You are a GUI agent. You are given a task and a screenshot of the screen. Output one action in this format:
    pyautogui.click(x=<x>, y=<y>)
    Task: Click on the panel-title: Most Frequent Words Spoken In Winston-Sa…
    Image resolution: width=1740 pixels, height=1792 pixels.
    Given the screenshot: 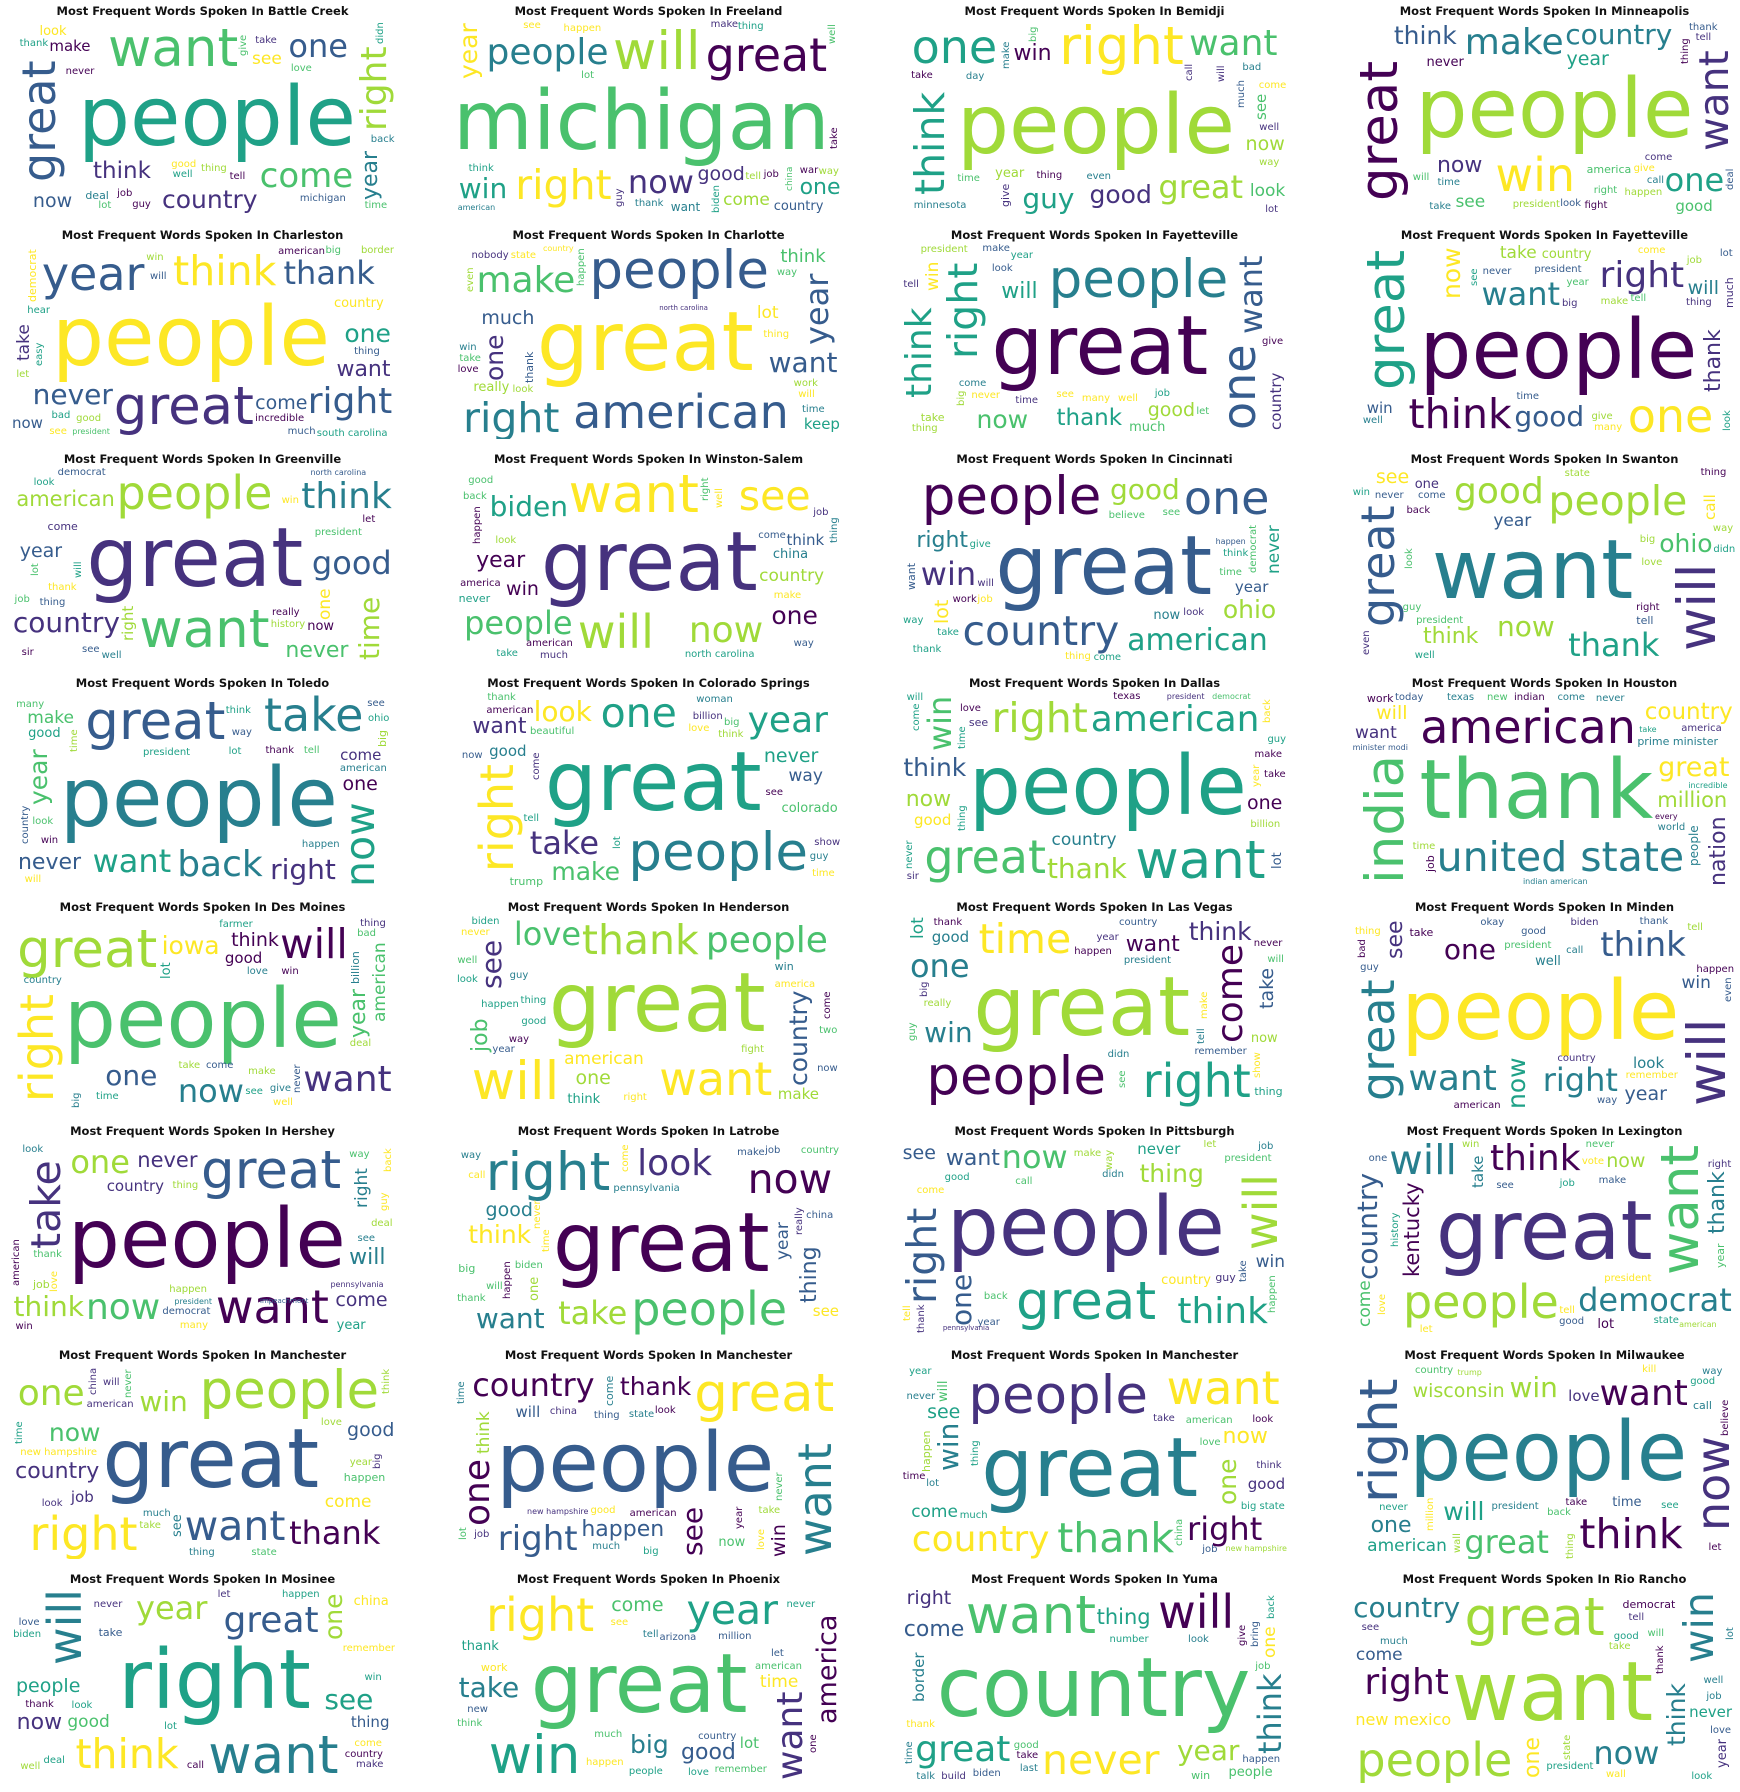 What is the action you would take?
    pyautogui.click(x=648, y=459)
    